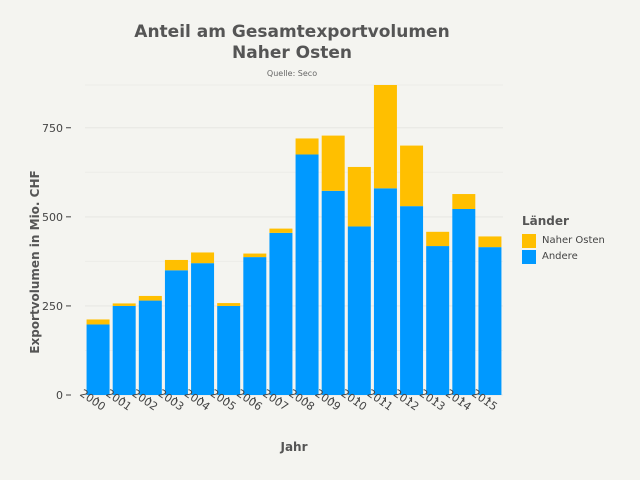 This screenshot has height=480, width=640. What do you see at coordinates (281, 230) in the screenshot?
I see `bar-naher-osten-2007` at bounding box center [281, 230].